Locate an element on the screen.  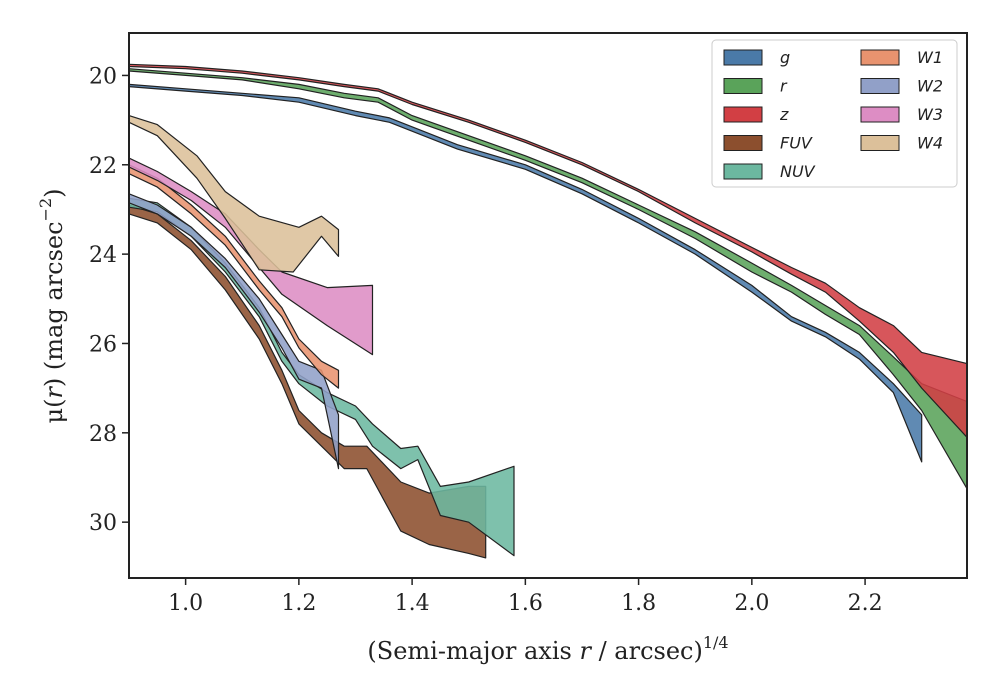
legend-label-w1: W1 is located at coordinates (930, 57).